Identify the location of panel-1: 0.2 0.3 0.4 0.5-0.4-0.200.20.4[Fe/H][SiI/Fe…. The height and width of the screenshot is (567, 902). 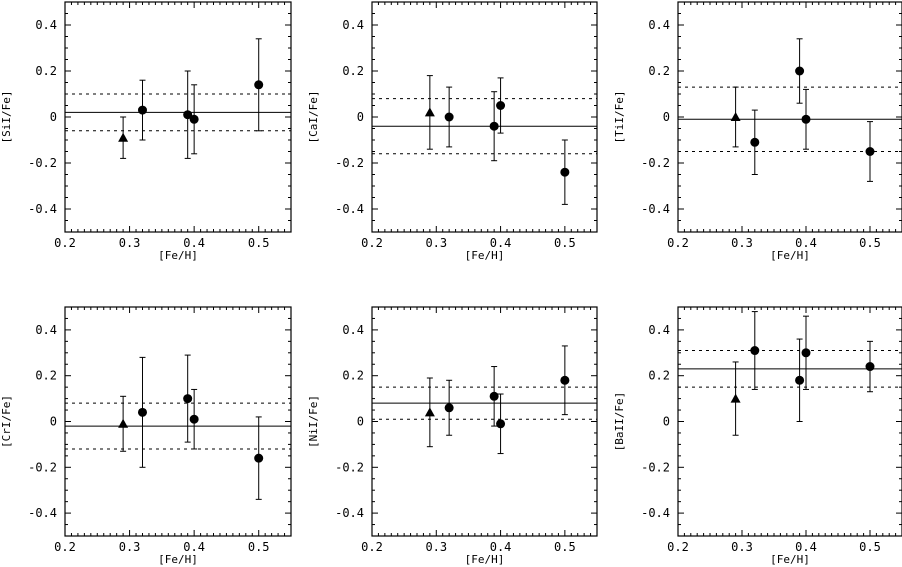
(146, 131).